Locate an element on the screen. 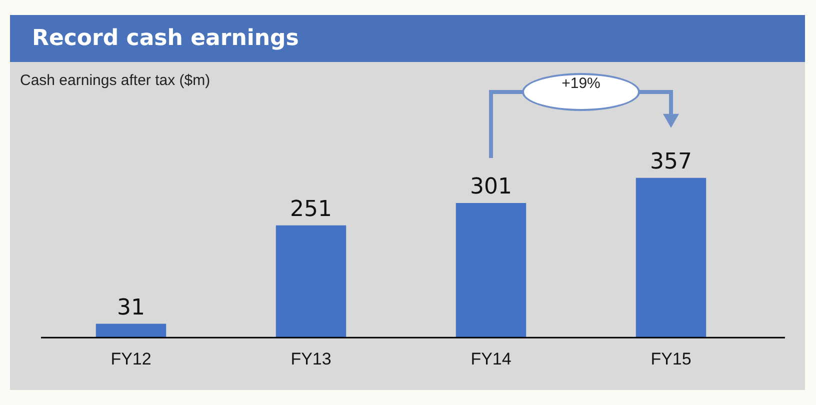 This screenshot has width=816, height=405. data-label: 251 is located at coordinates (311, 209).